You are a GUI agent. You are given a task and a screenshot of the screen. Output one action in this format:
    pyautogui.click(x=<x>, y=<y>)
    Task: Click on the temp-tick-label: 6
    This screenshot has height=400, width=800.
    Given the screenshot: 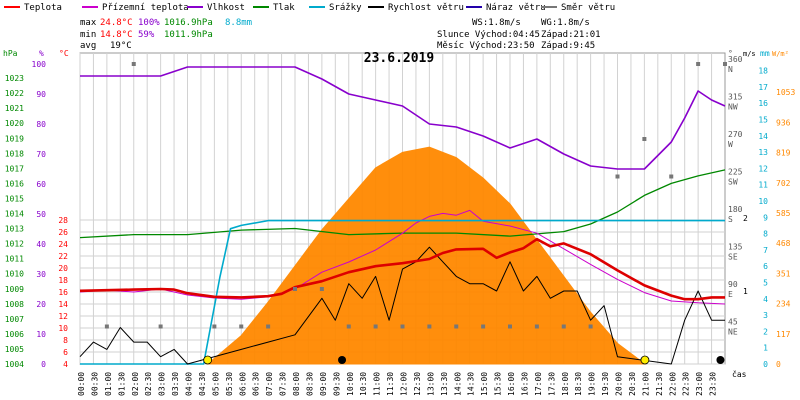 What is the action you would take?
    pyautogui.click(x=65, y=352)
    